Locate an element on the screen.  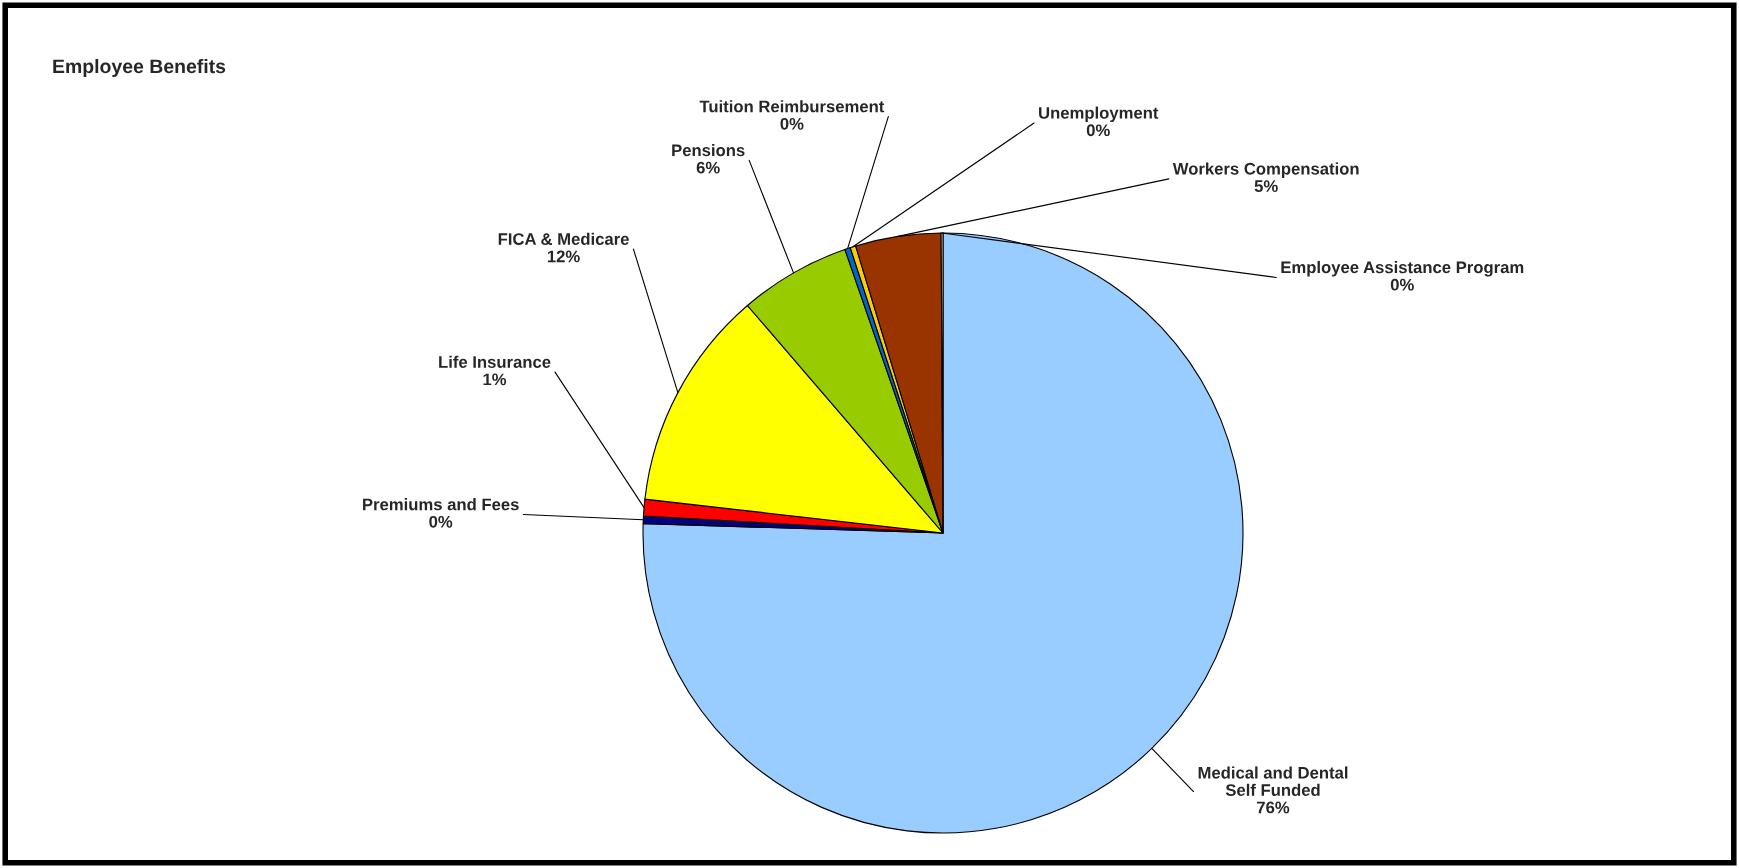
data-label: 12% is located at coordinates (563, 256).